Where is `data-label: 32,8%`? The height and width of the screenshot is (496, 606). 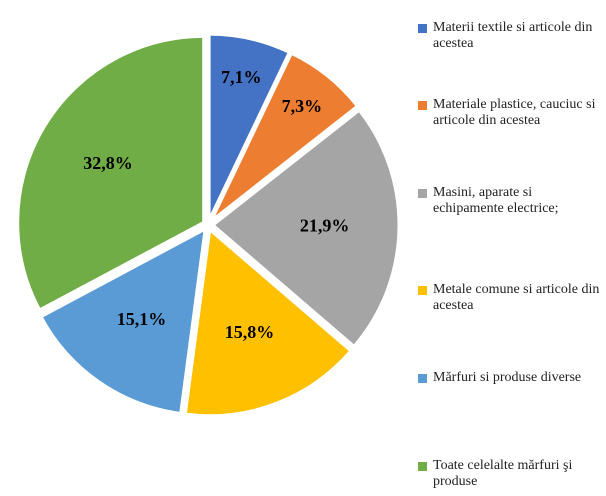 data-label: 32,8% is located at coordinates (108, 163).